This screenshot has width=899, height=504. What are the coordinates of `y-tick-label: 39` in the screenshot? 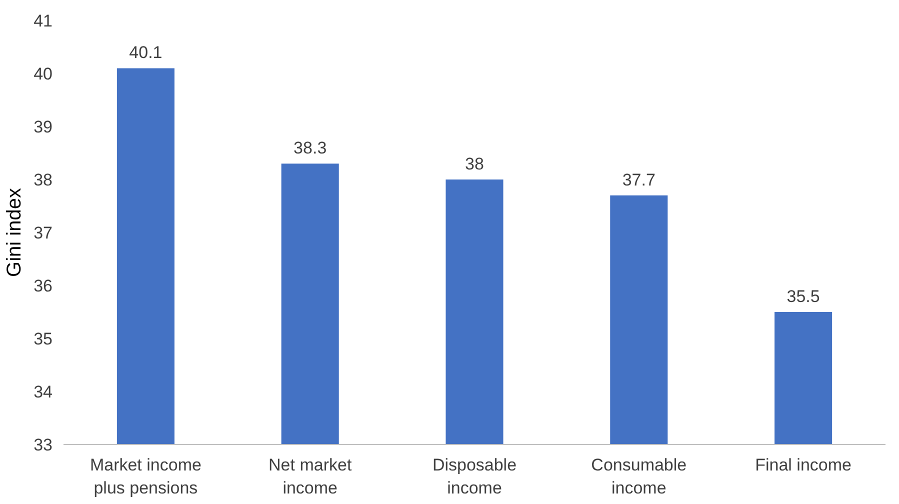 It's located at (43, 127).